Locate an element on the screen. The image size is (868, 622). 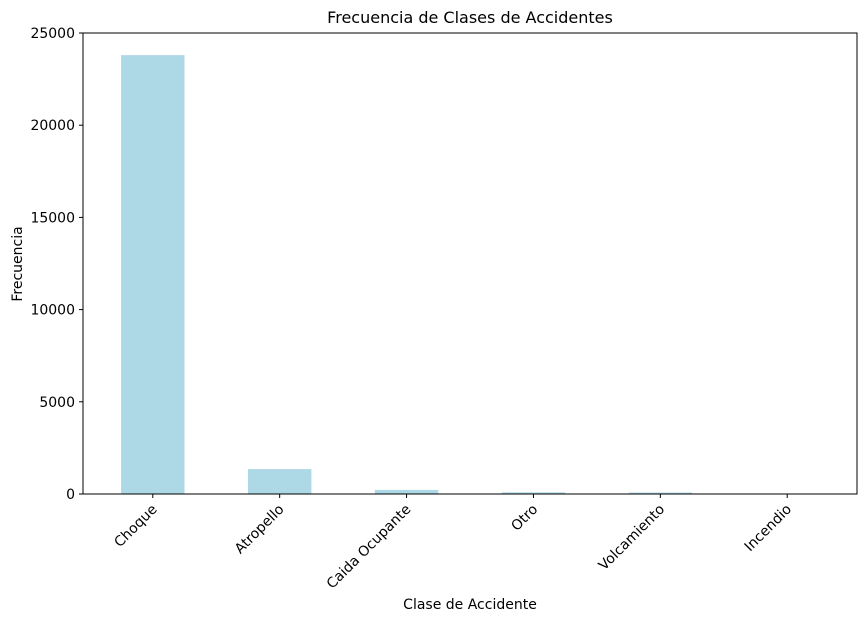
y-tick-label: 25000 is located at coordinates (52, 34).